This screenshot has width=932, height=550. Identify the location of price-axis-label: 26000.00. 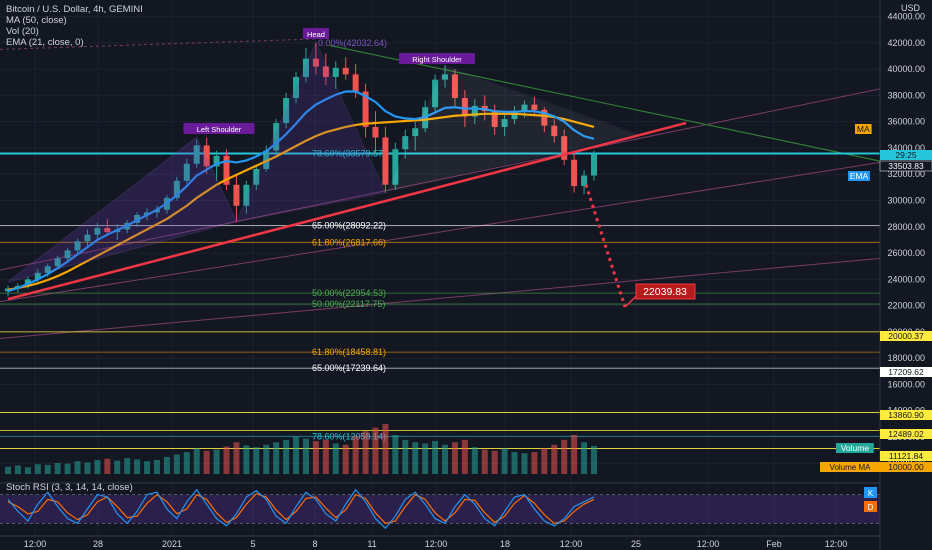
(906, 253).